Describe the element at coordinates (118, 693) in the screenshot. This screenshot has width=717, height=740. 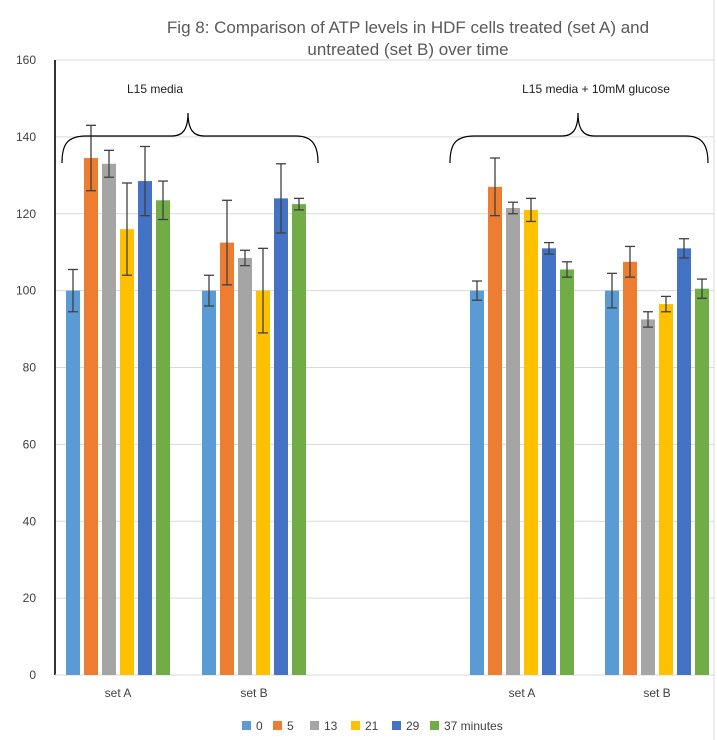
I see `category-label-1: set A` at that location.